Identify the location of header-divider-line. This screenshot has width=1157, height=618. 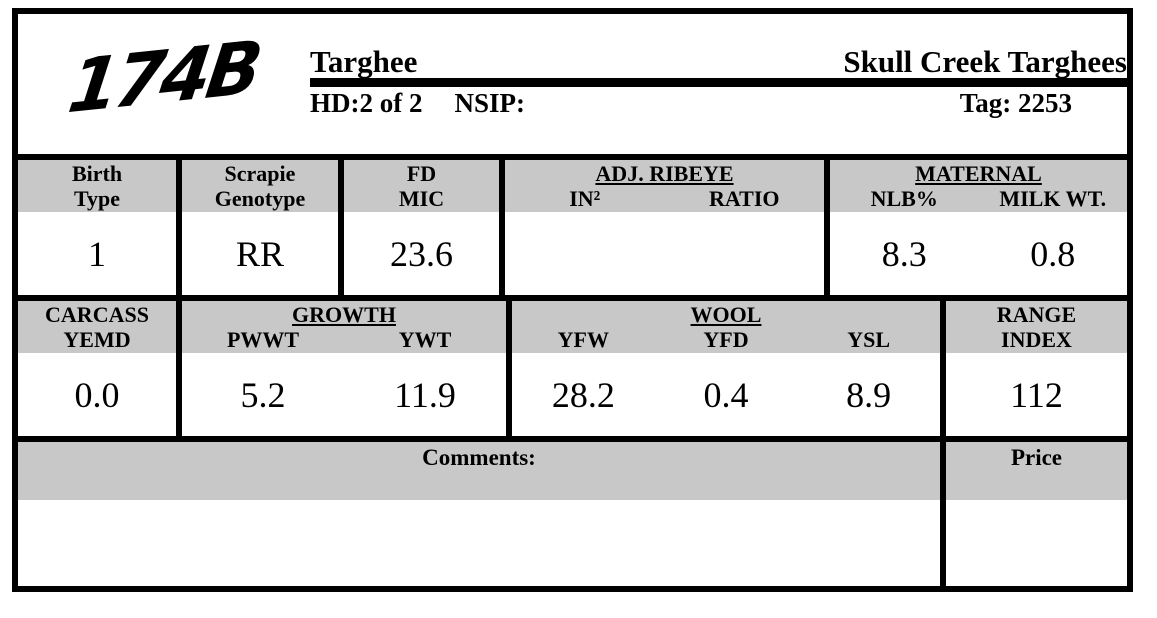
(718, 82).